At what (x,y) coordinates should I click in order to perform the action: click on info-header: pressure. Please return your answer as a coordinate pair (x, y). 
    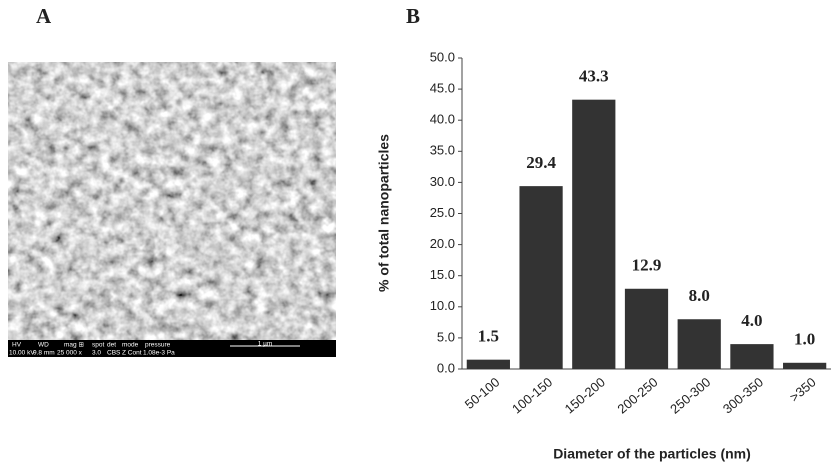
    Looking at the image, I should click on (158, 345).